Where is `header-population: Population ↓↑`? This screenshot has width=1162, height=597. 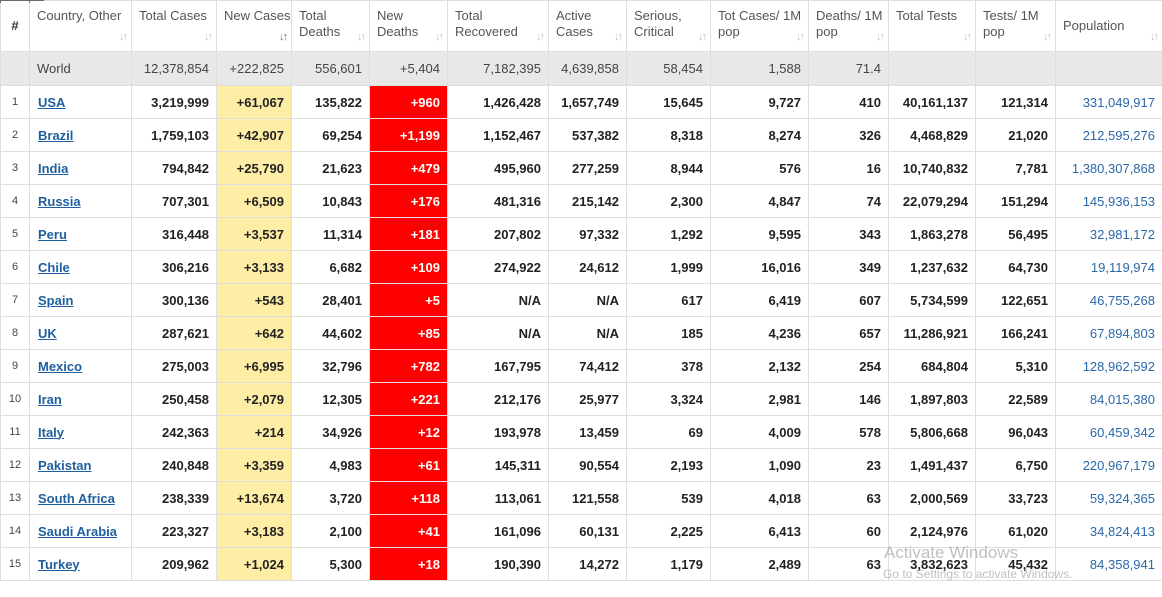
header-population: Population ↓↑ is located at coordinates (1108, 26).